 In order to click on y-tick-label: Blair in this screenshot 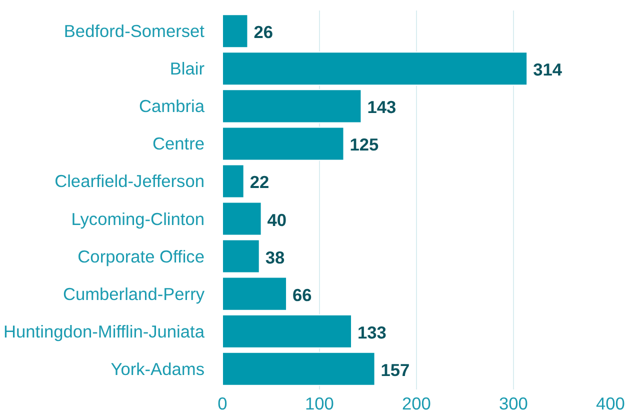, I will do `click(187, 68)`.